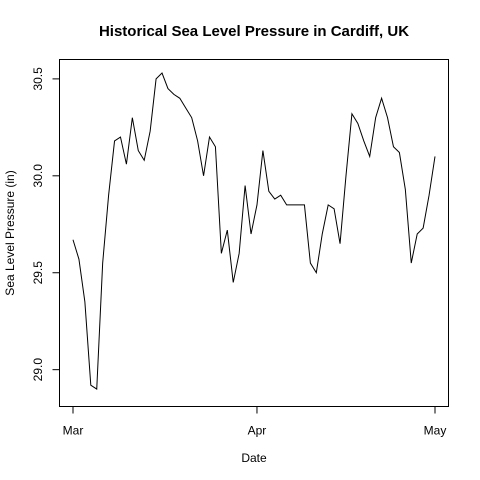  What do you see at coordinates (38, 79) in the screenshot?
I see `y-tick-label-3: 30.5` at bounding box center [38, 79].